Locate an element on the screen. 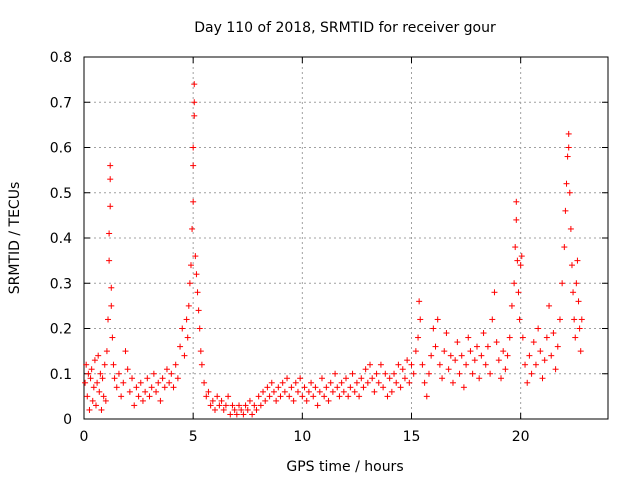 The height and width of the screenshot is (480, 640). y-axis-label: SRMTID / TECUs is located at coordinates (15, 238).